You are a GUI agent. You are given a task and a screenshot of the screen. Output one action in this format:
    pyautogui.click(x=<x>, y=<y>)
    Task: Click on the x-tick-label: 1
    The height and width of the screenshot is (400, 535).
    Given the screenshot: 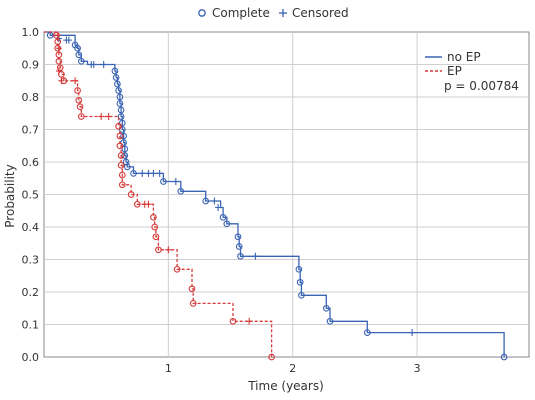 What is the action you would take?
    pyautogui.click(x=168, y=368)
    